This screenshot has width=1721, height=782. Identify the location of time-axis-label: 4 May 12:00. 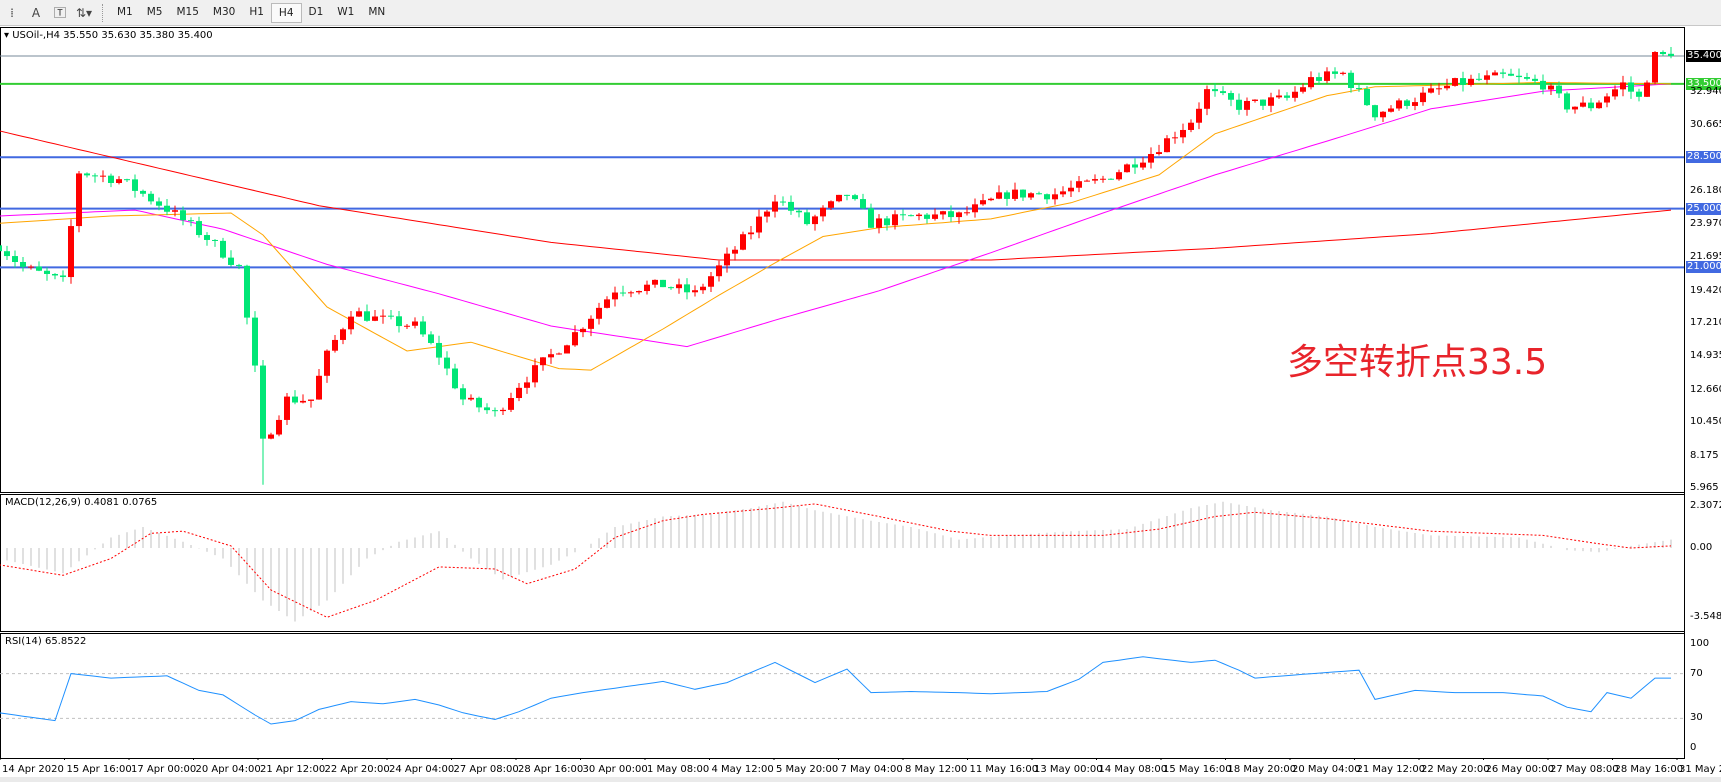
(742, 769).